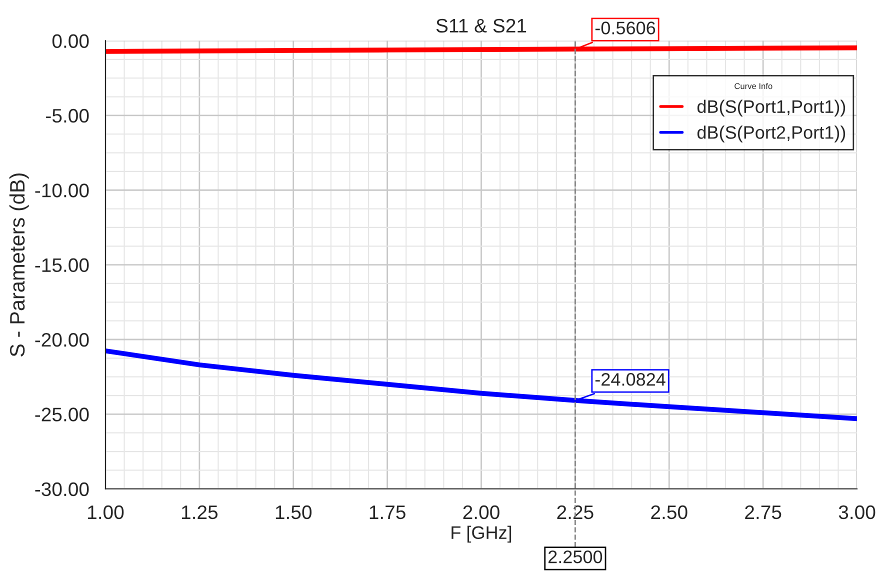 The width and height of the screenshot is (879, 582). I want to click on x-tick-label: 1.25, so click(200, 512).